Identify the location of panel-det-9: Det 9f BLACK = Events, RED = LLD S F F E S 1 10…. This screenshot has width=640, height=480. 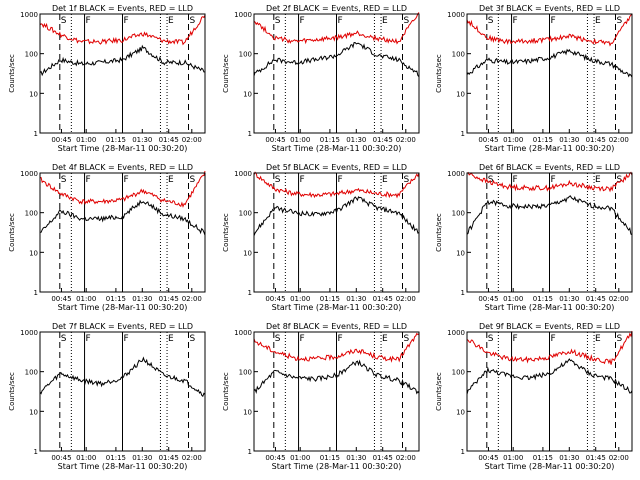
(534, 396).